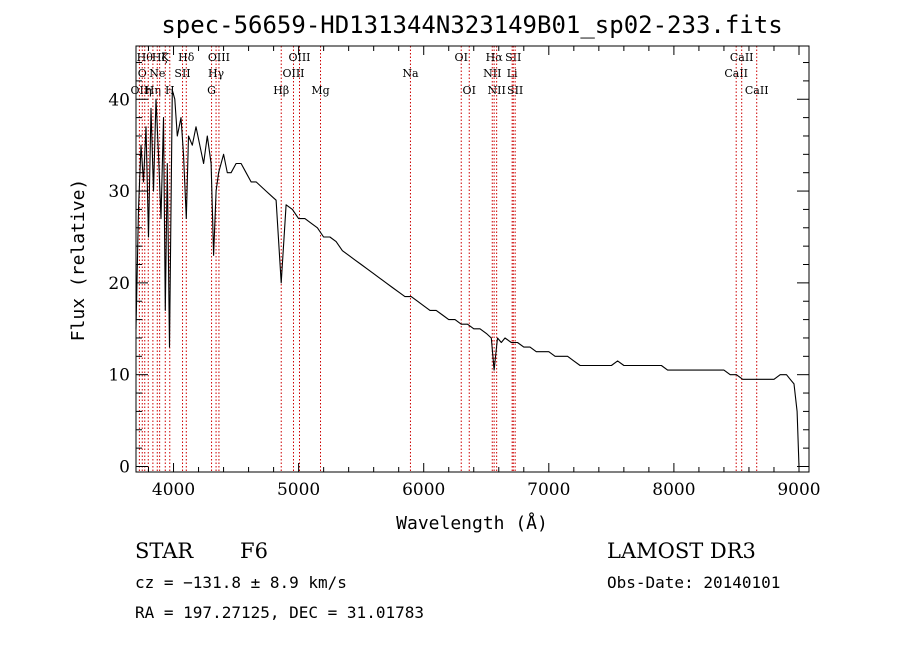  What do you see at coordinates (281, 90) in the screenshot?
I see `spectral-line-label: Hβ` at bounding box center [281, 90].